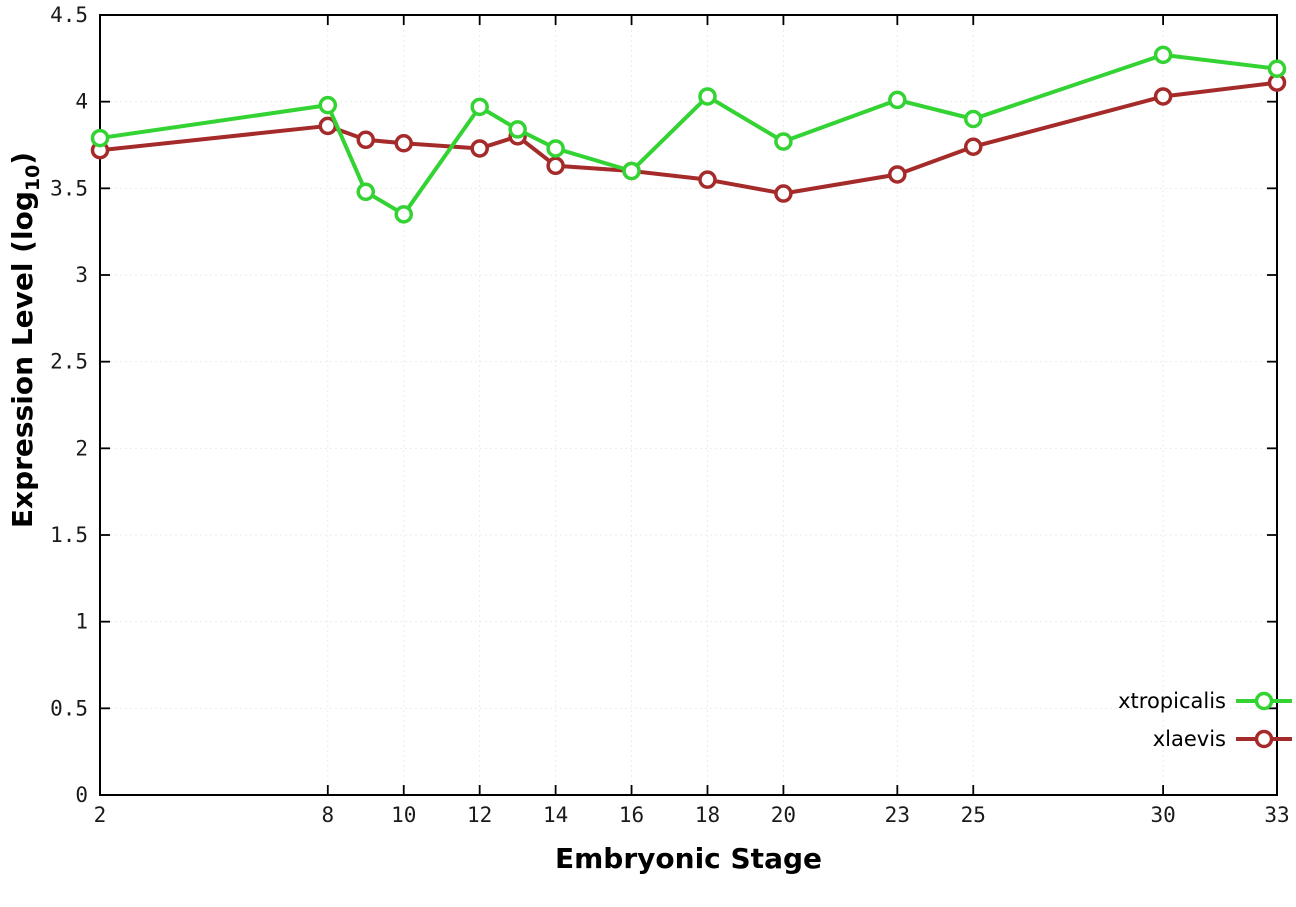 Image resolution: width=1296 pixels, height=907 pixels. What do you see at coordinates (973, 815) in the screenshot?
I see `x-tick-label: 25` at bounding box center [973, 815].